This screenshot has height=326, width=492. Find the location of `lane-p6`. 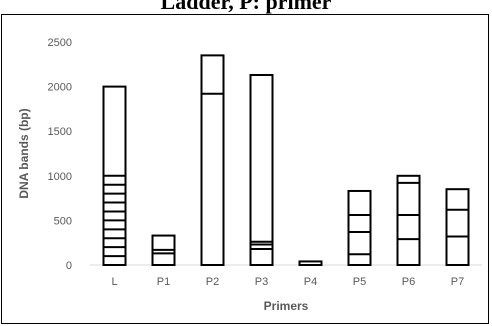

lane-p6 is located at coordinates (408, 220).